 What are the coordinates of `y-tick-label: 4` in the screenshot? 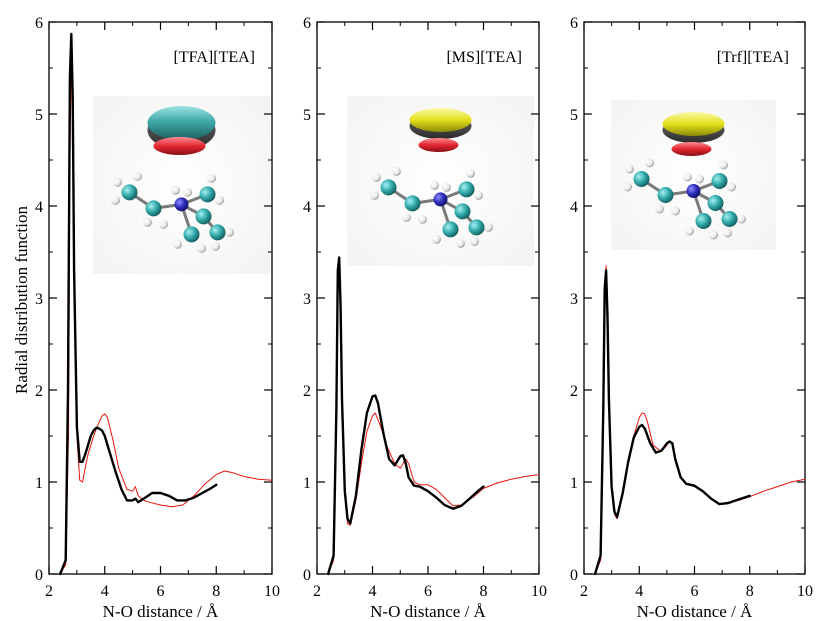 It's located at (39, 207).